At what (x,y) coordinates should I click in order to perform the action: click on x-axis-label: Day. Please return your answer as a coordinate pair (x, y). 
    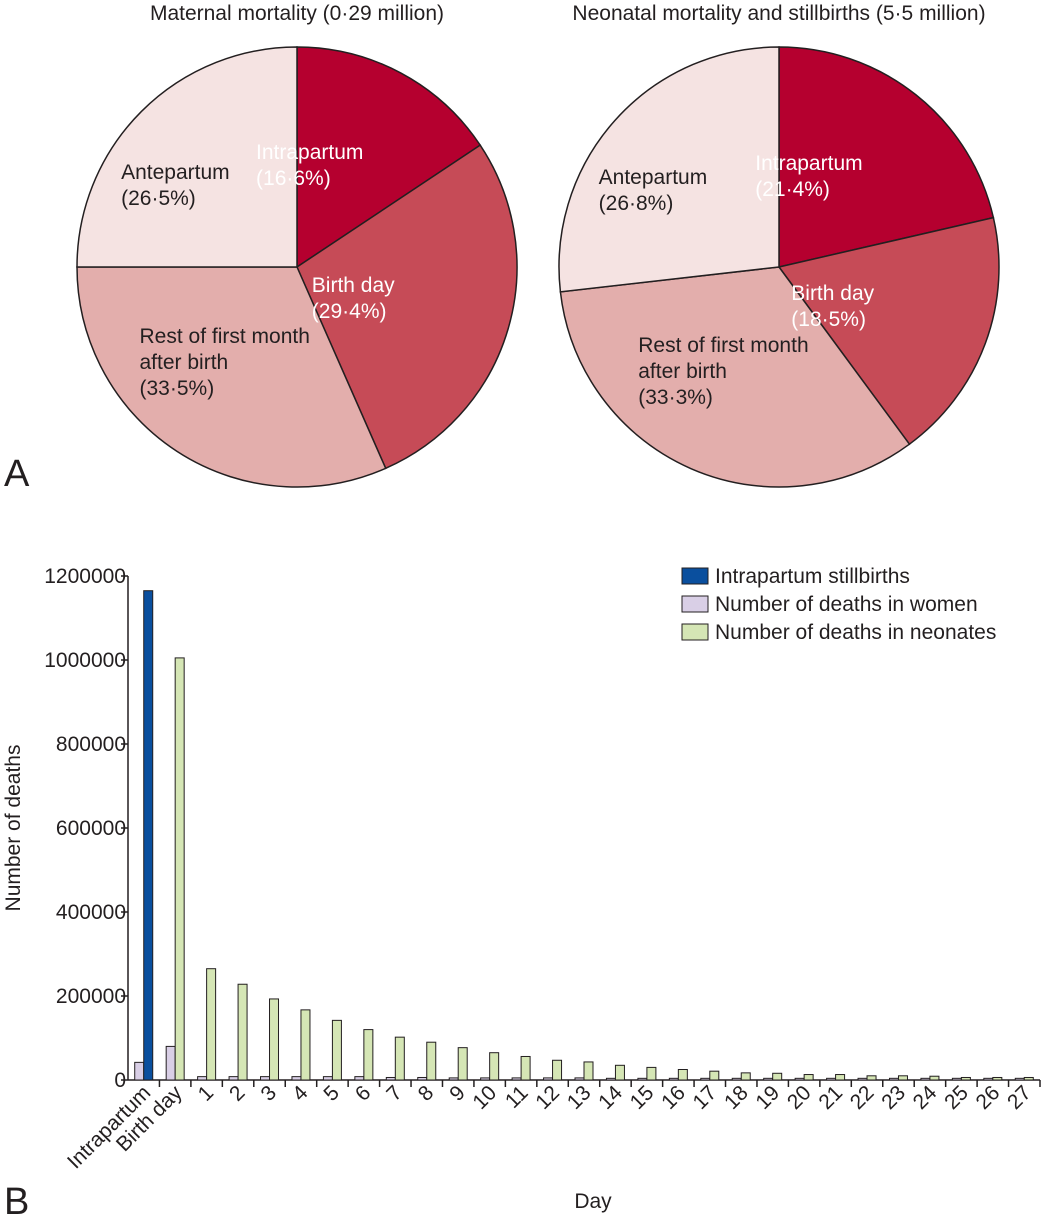
    Looking at the image, I should click on (593, 1201).